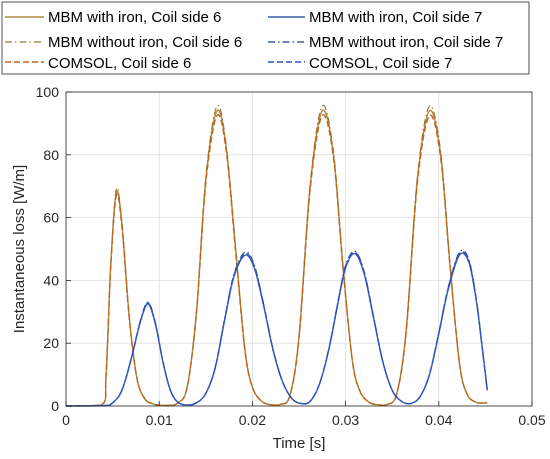 The height and width of the screenshot is (459, 550). I want to click on legend-entry-mbm-no-iron-coil7: MBM without iron, Coil side 7, so click(385, 42).